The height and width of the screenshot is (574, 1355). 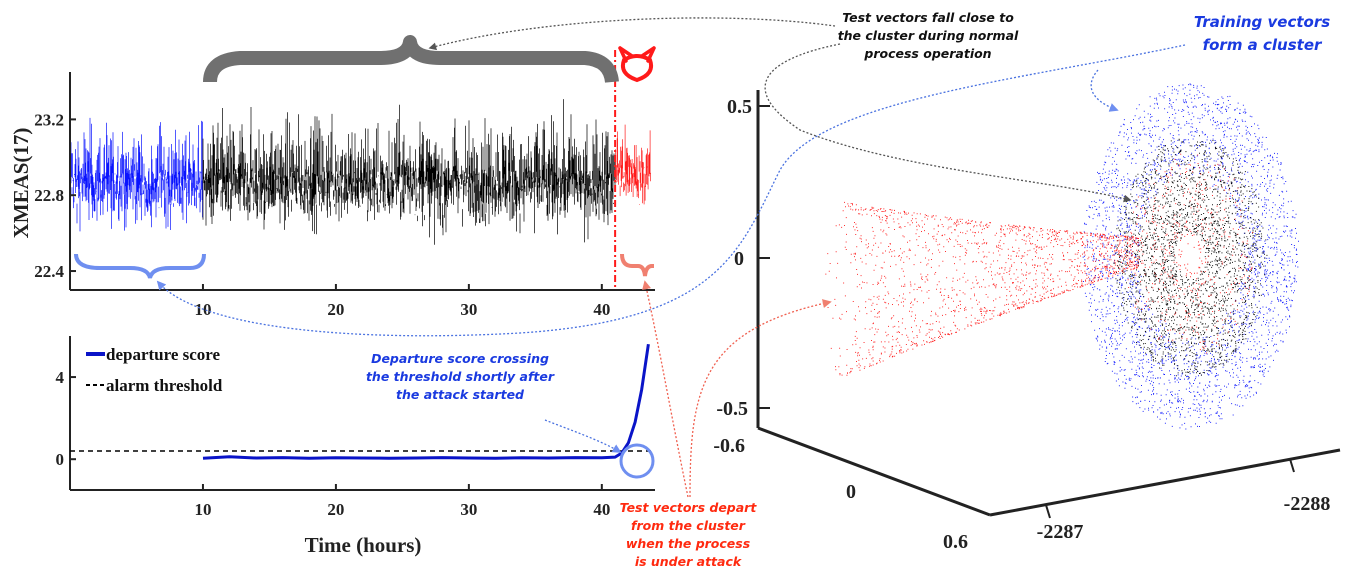 I want to click on test-normal-points, so click(x=1190, y=256).